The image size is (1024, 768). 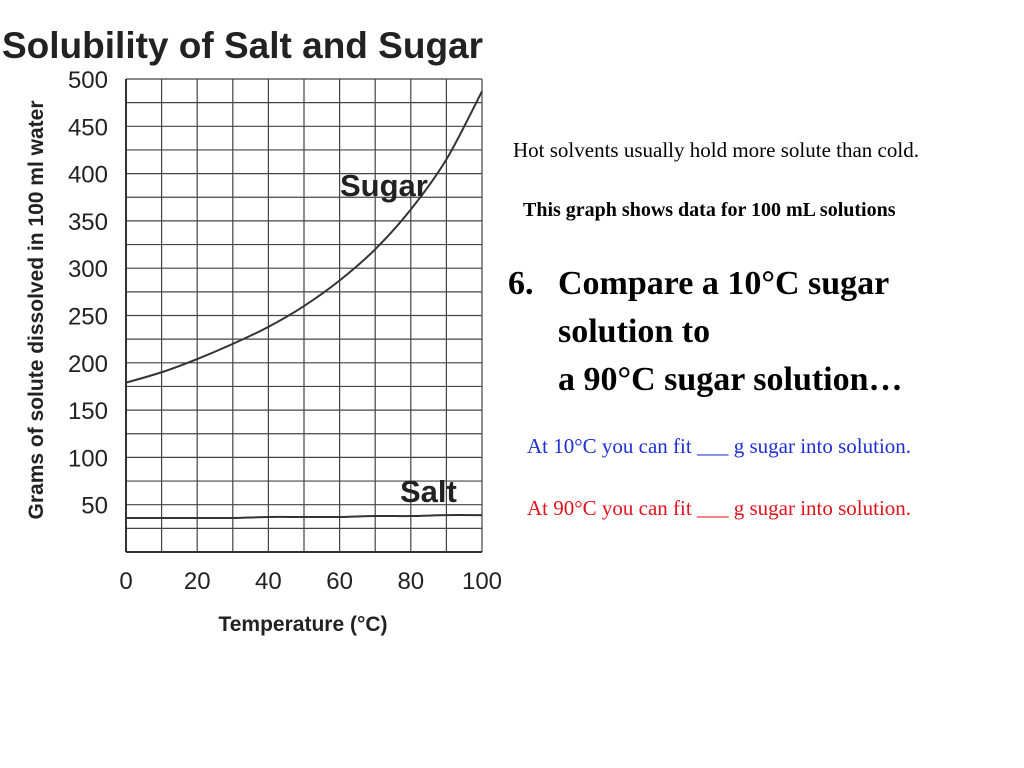 What do you see at coordinates (88, 293) in the screenshot?
I see `y-axis-ticks: 50 100 150 200 250 300 350 400 450 500` at bounding box center [88, 293].